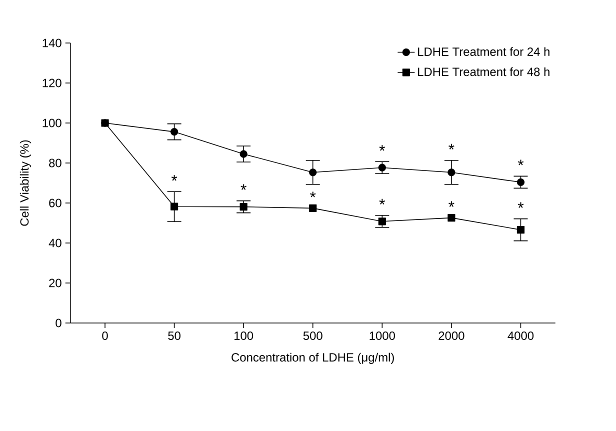  Describe the element at coordinates (382, 336) in the screenshot. I see `x-tick-label: 1000` at that location.